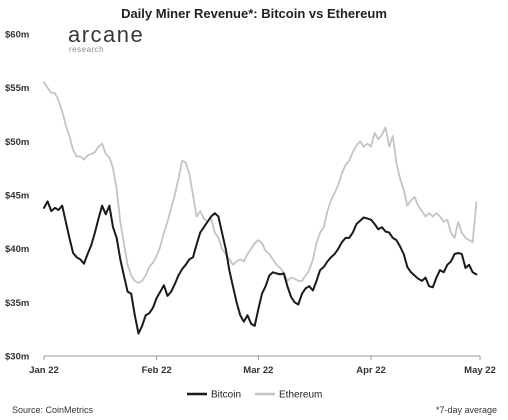  Describe the element at coordinates (371, 370) in the screenshot. I see `x-tick-label: Apr 22` at that location.